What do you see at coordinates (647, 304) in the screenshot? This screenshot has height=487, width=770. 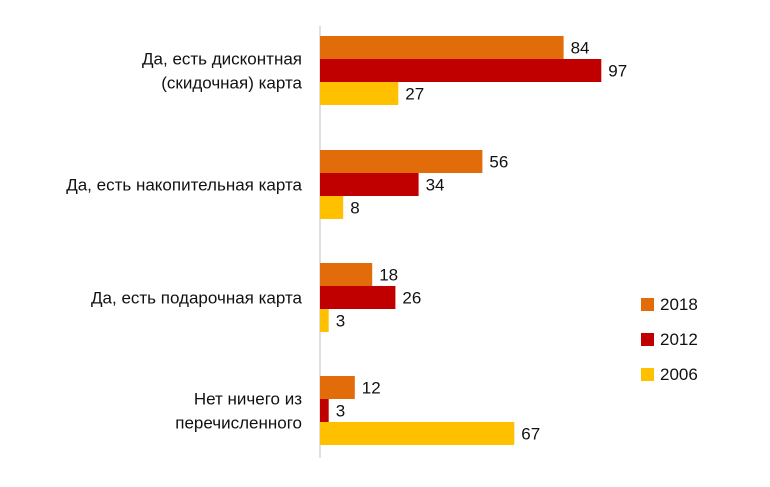 I see `legend-swatch-2018` at bounding box center [647, 304].